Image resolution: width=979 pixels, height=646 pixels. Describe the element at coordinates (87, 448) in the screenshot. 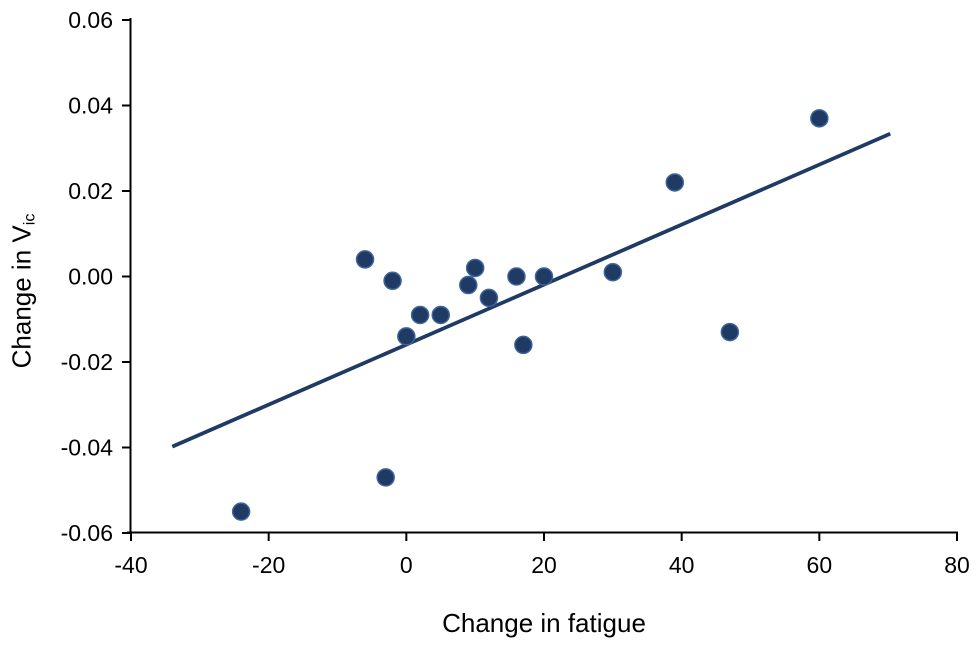

I see `y-tick-label: -0.04` at that location.